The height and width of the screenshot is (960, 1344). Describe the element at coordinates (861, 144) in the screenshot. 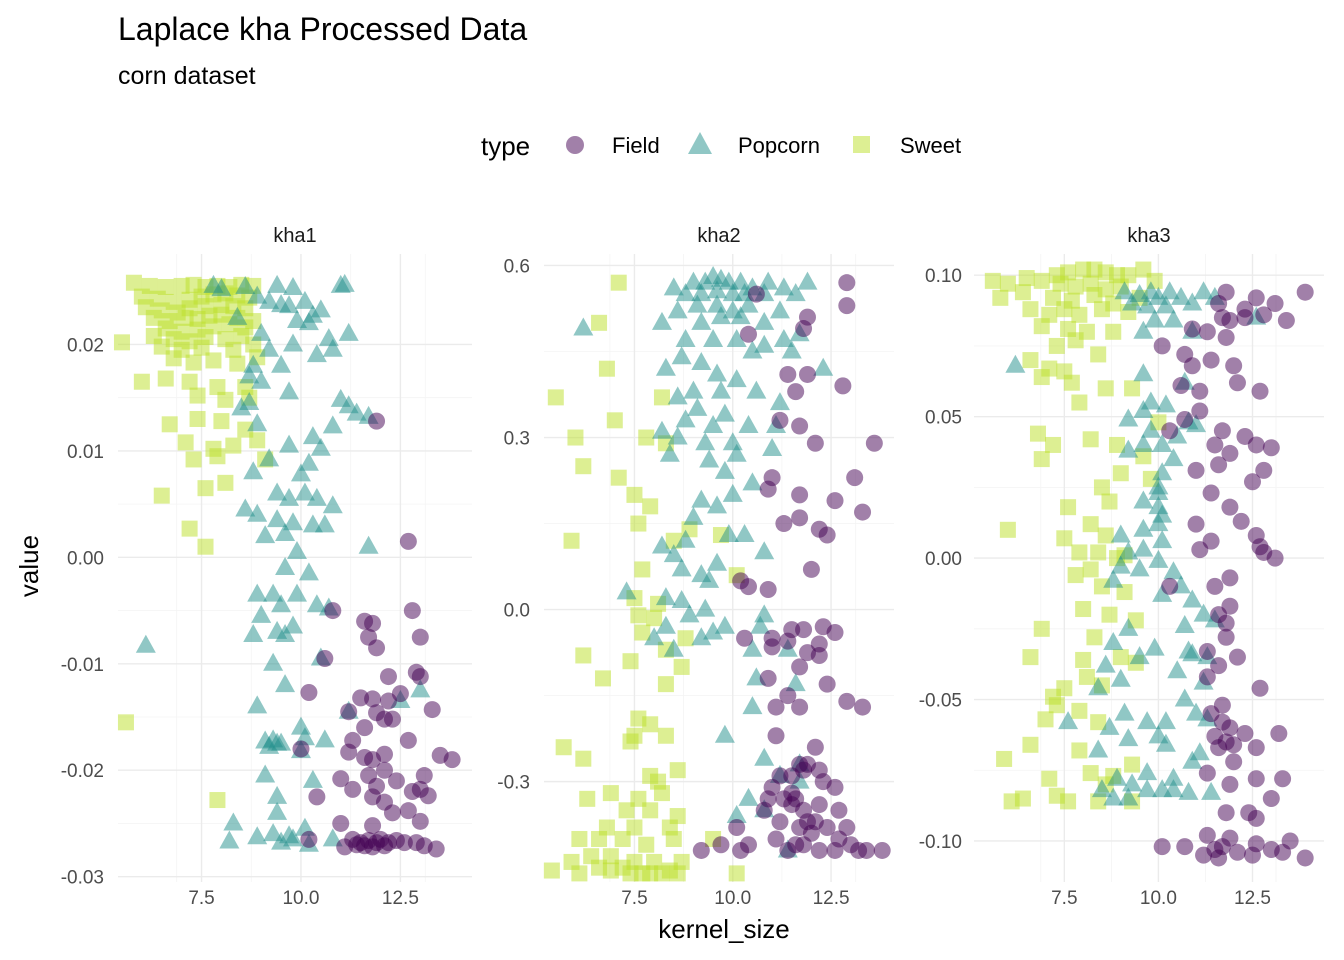

I see `legend-key-sweet` at that location.